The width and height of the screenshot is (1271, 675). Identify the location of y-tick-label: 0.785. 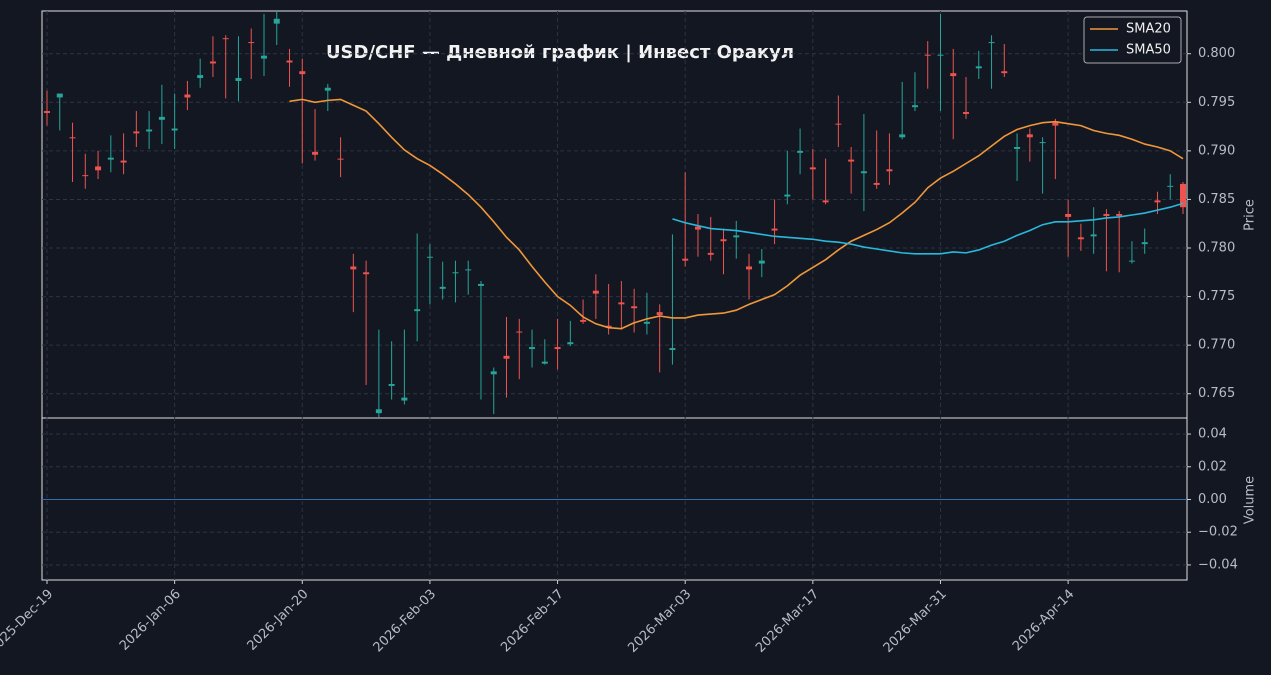
(1216, 199).